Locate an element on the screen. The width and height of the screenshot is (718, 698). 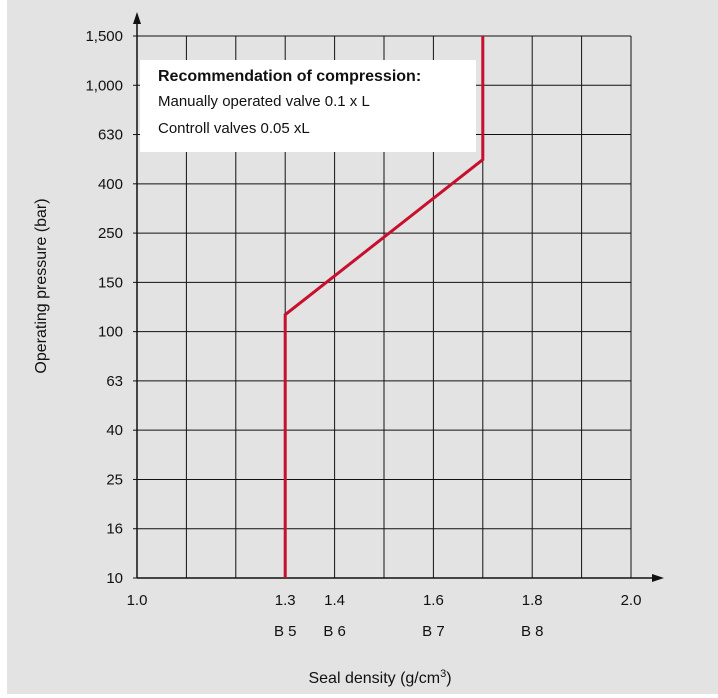
x-axis-title-close: ) is located at coordinates (448, 678).